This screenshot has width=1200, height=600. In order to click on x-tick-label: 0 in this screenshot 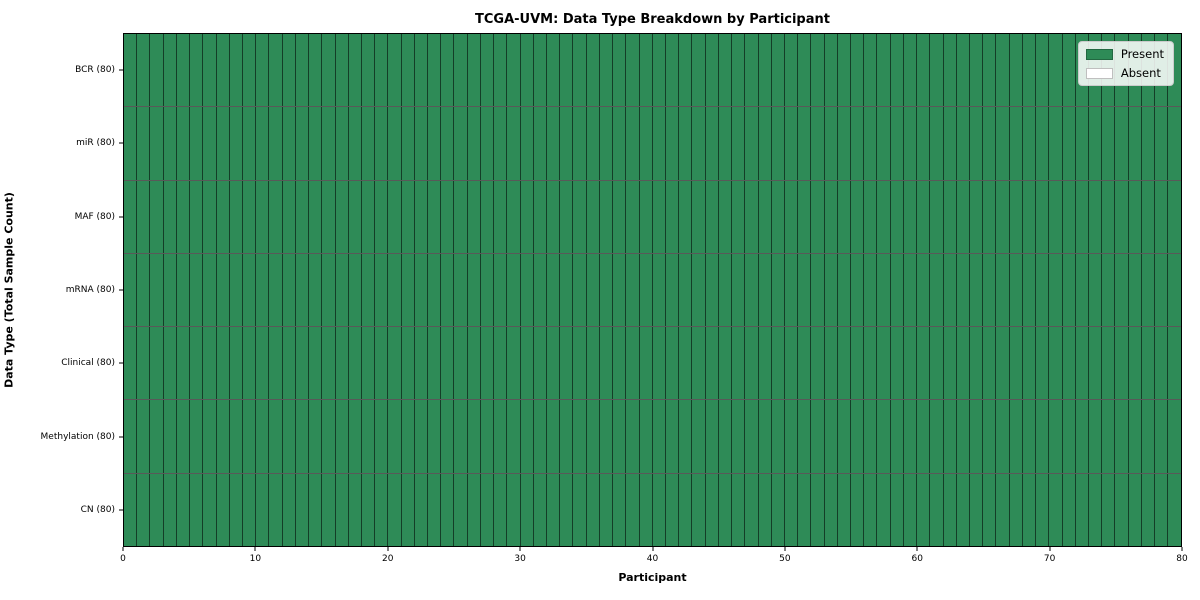, I will do `click(123, 559)`.